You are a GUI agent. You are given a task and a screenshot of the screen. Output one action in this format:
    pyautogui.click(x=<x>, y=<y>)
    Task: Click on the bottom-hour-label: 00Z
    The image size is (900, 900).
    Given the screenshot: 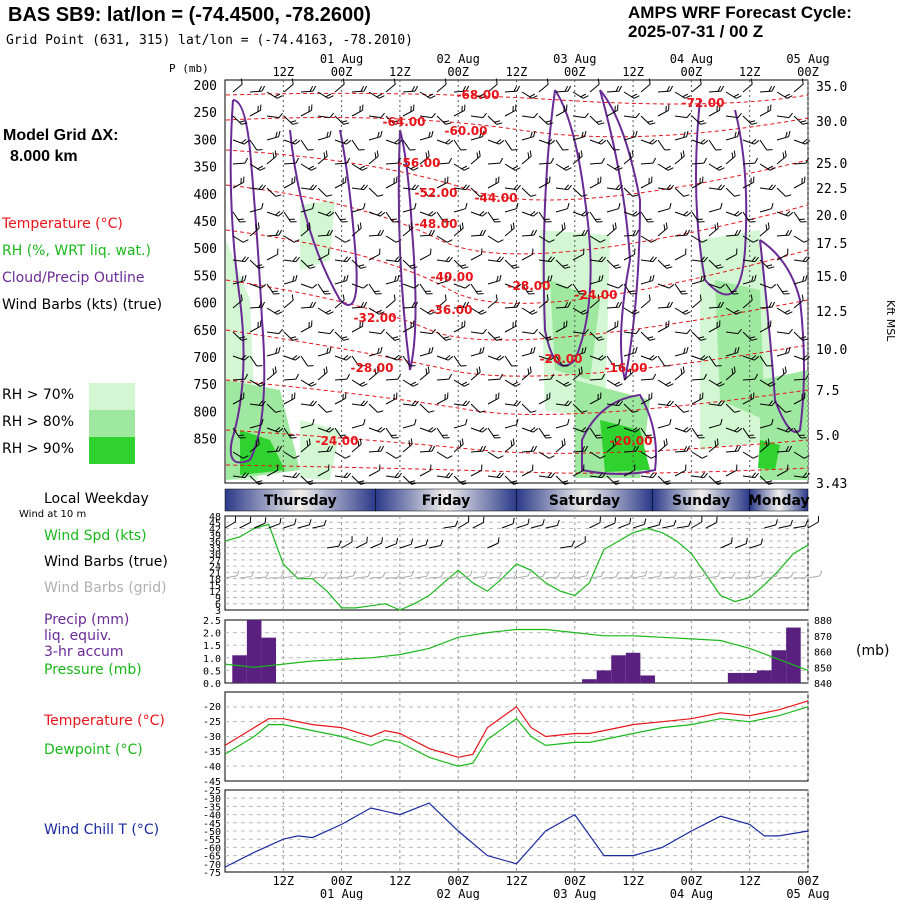 What is the action you would take?
    pyautogui.click(x=692, y=881)
    